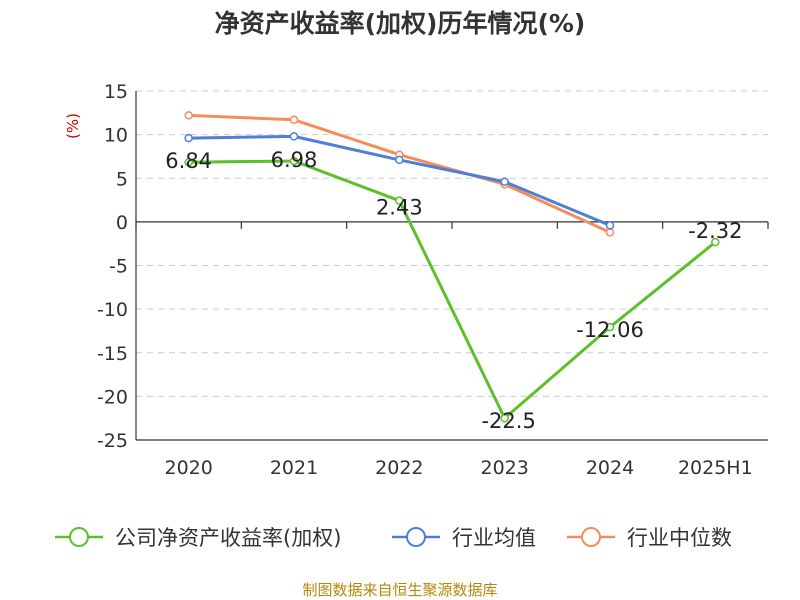  Describe the element at coordinates (122, 223) in the screenshot. I see `y-tick-label: 0` at that location.